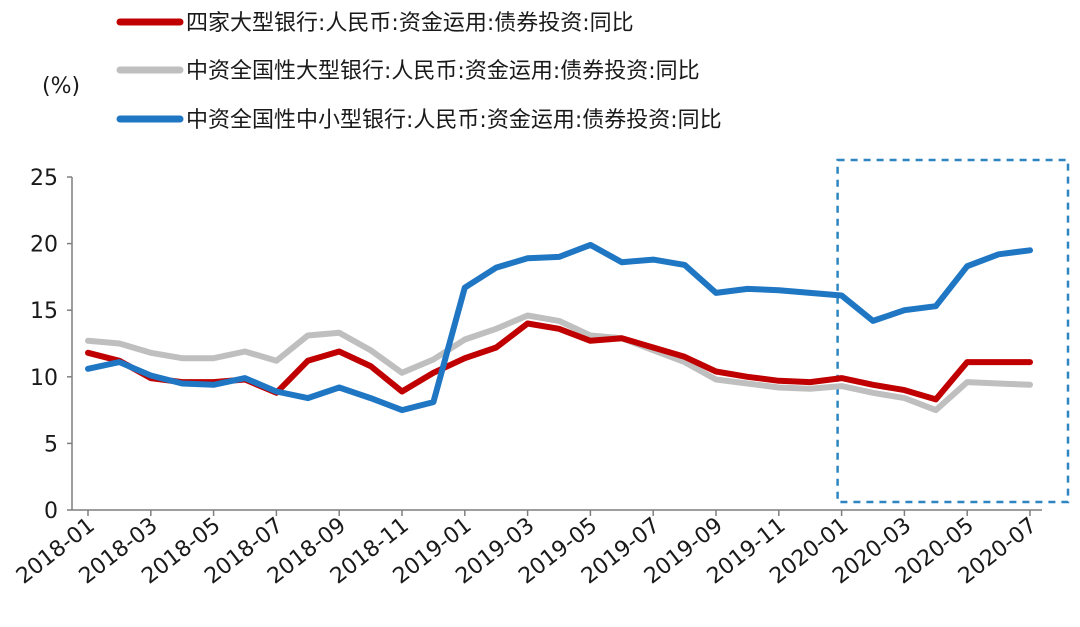 The width and height of the screenshot is (1080, 627). I want to click on y-tick-label: 15, so click(44, 311).